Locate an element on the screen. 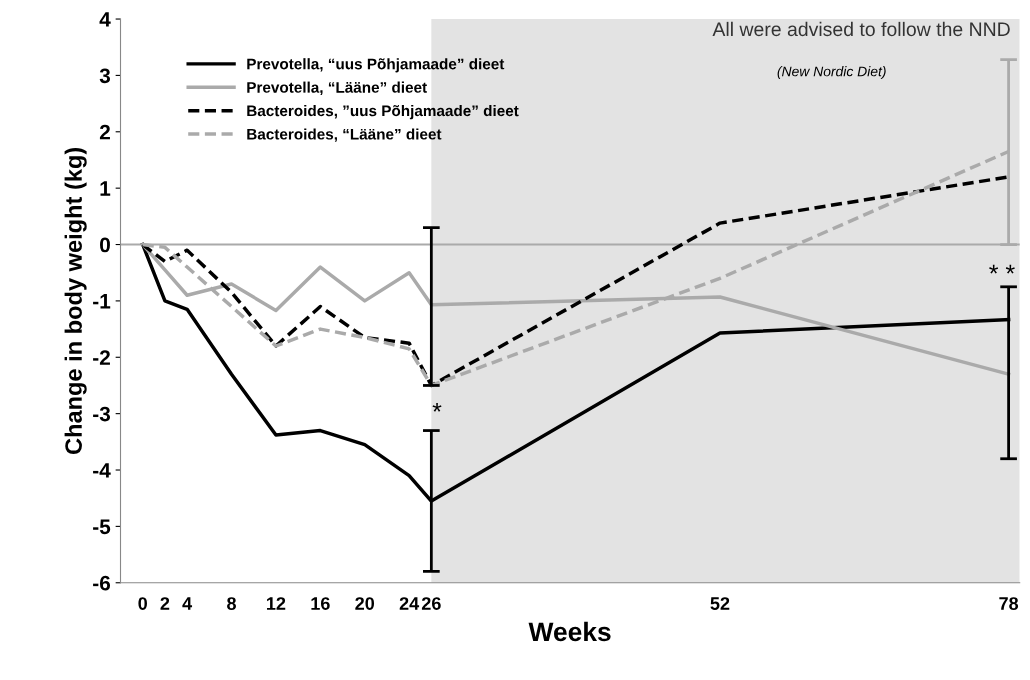 This screenshot has width=1030, height=680. y-tick-label: 4 is located at coordinates (105, 19).